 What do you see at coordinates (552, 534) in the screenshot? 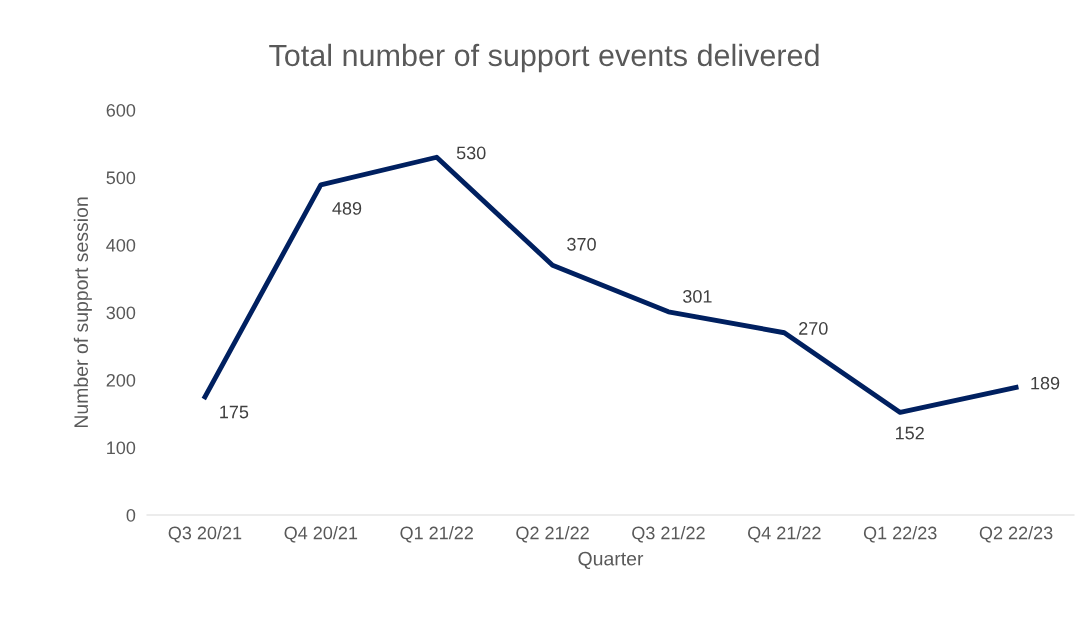
I see `x-tick-label: Q2 21/22` at bounding box center [552, 534].